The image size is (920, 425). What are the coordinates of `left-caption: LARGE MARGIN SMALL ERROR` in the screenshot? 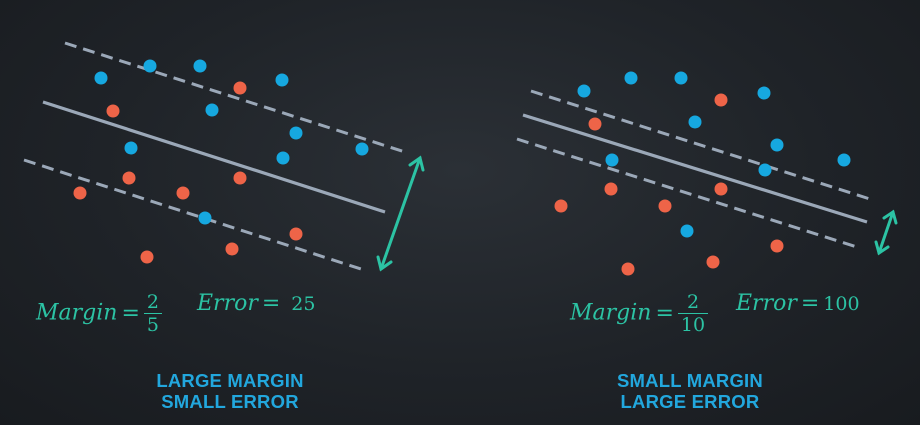 It's located at (230, 391).